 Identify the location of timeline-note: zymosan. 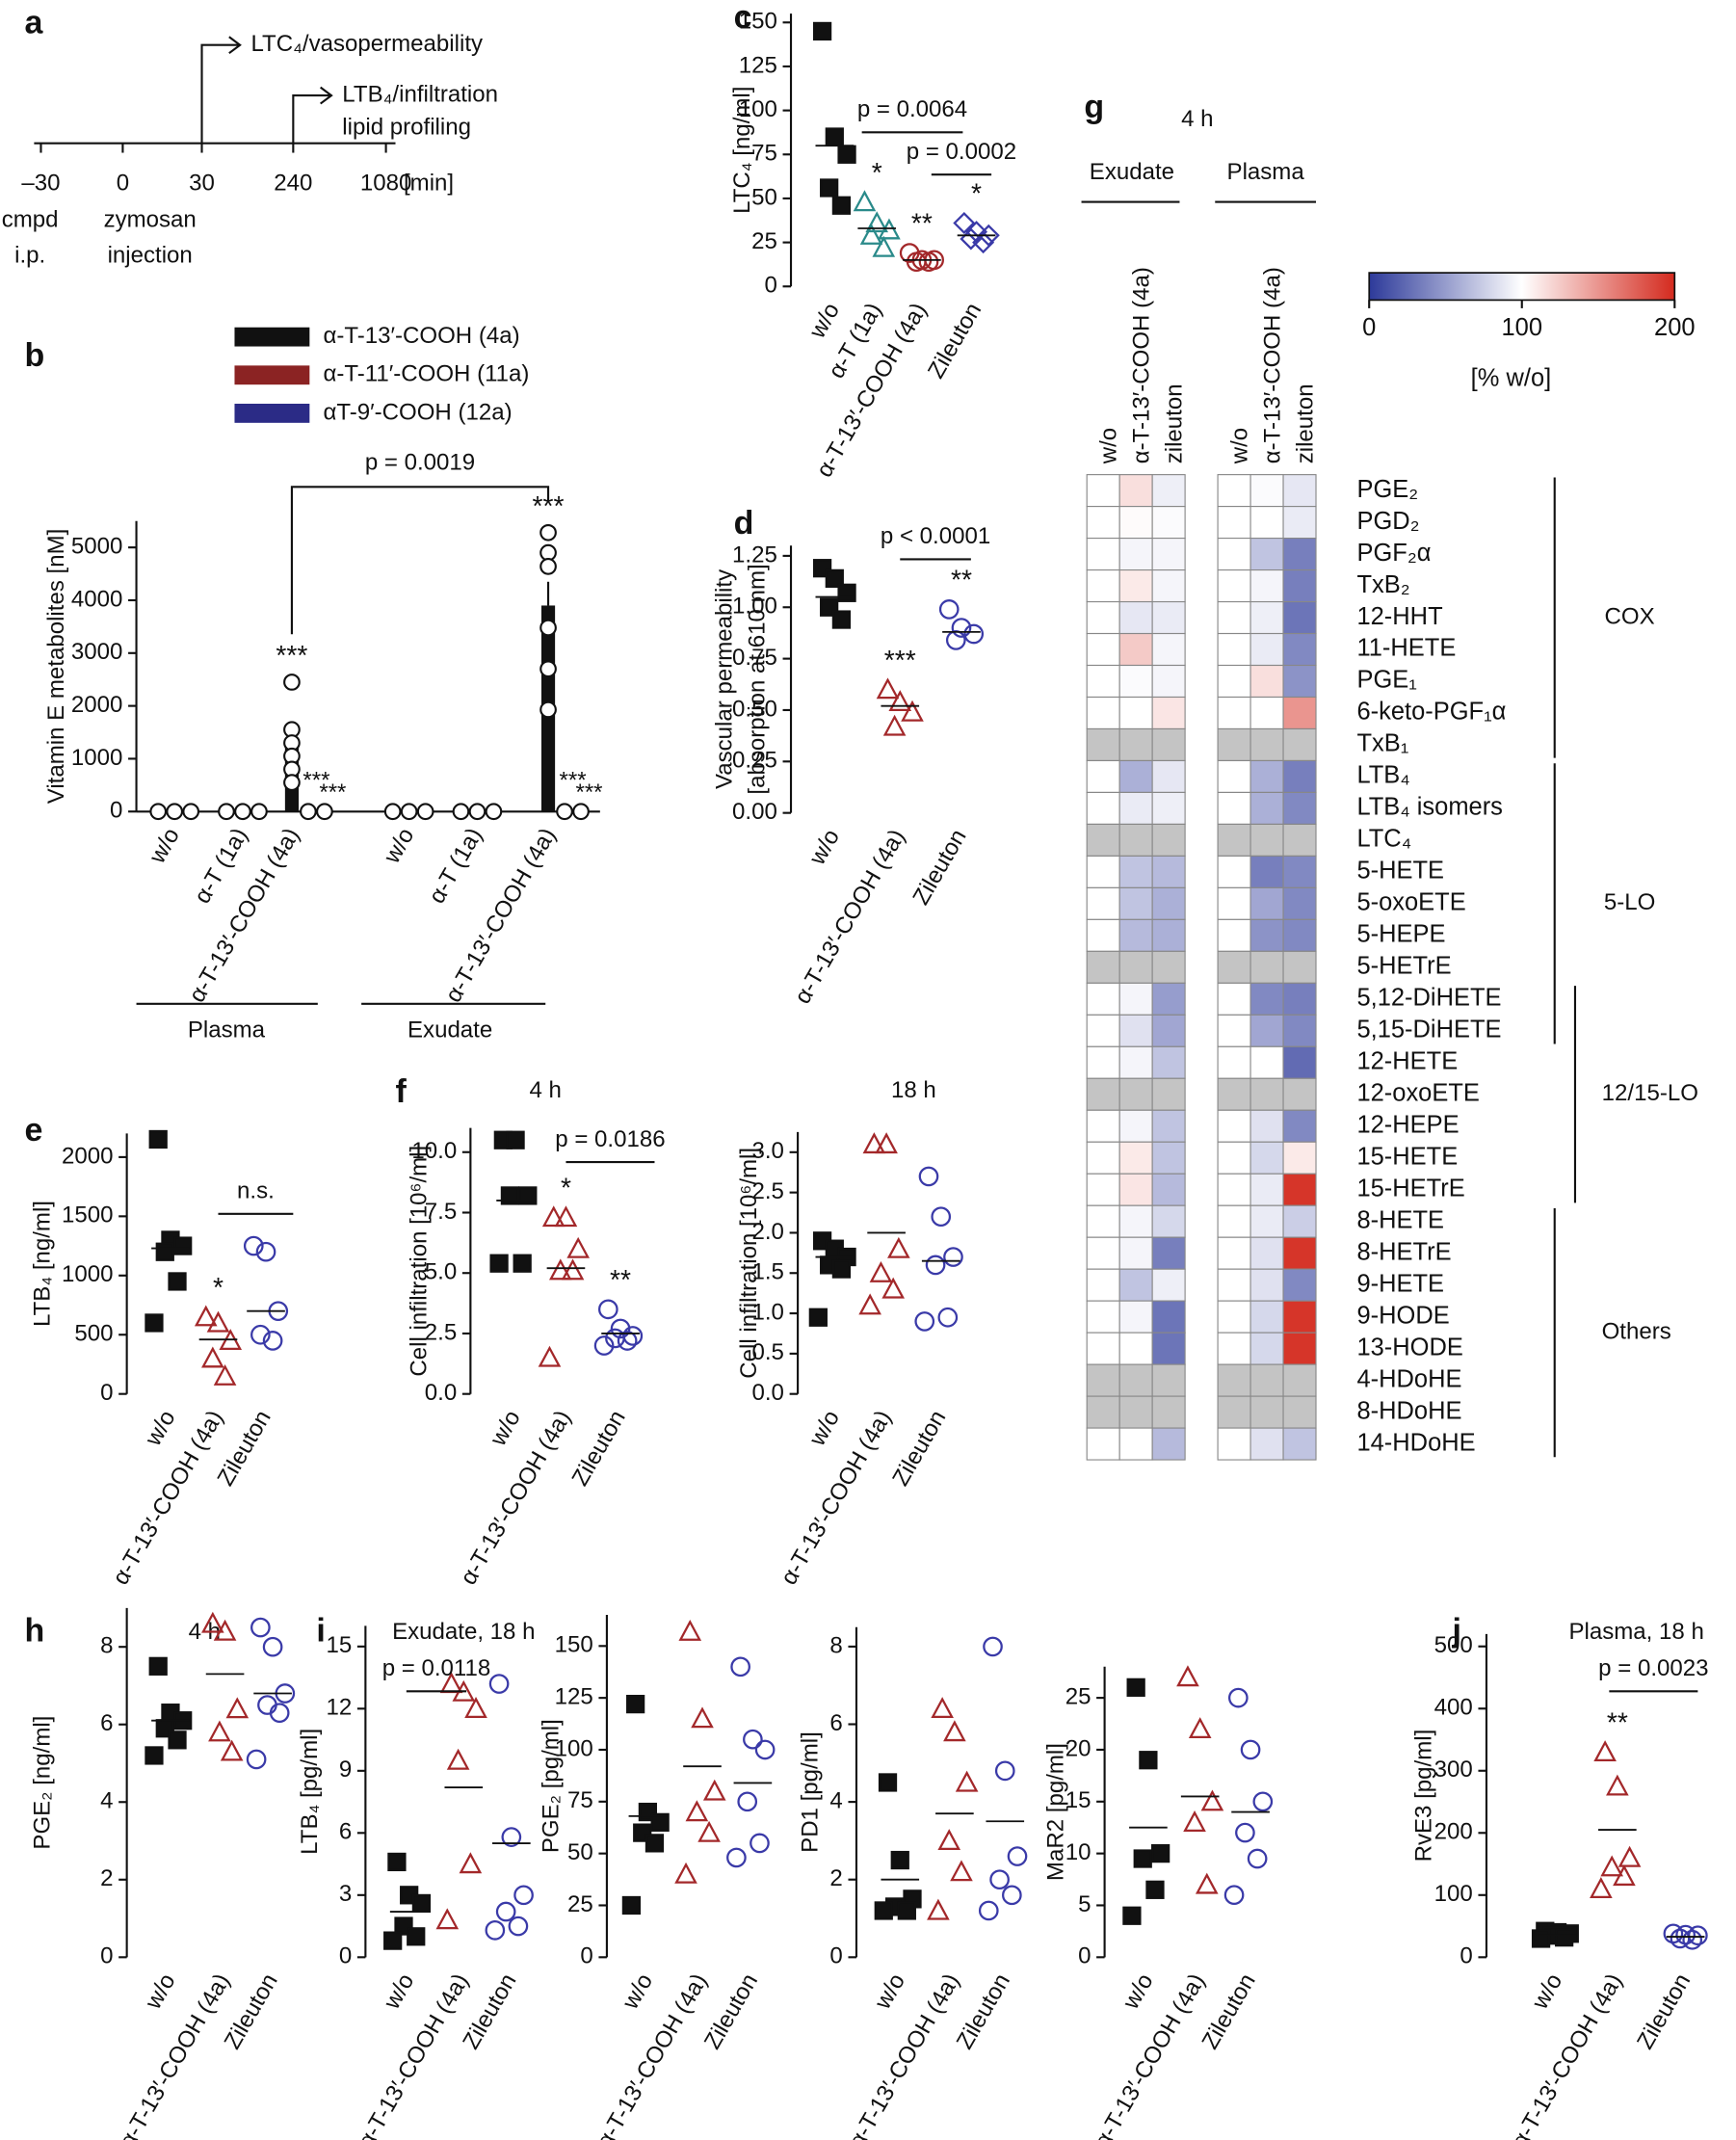
(150, 220).